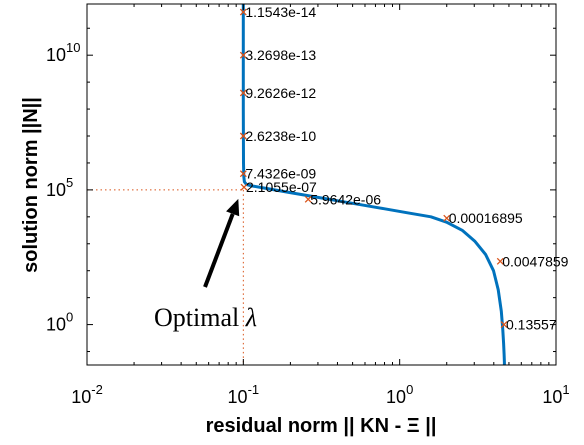 This screenshot has height=445, width=584. I want to click on point-label: 2.6238e-10, so click(280, 136).